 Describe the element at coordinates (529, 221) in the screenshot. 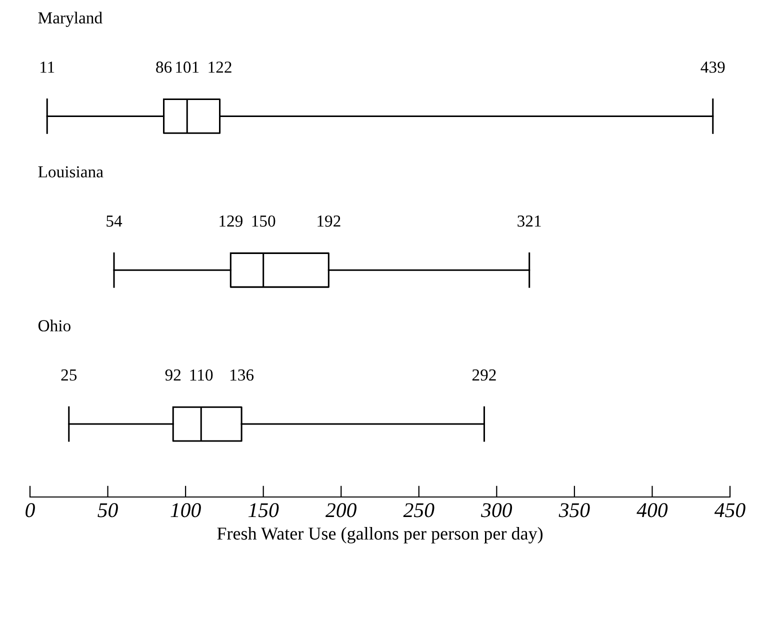

I see `annotation: 321` at that location.